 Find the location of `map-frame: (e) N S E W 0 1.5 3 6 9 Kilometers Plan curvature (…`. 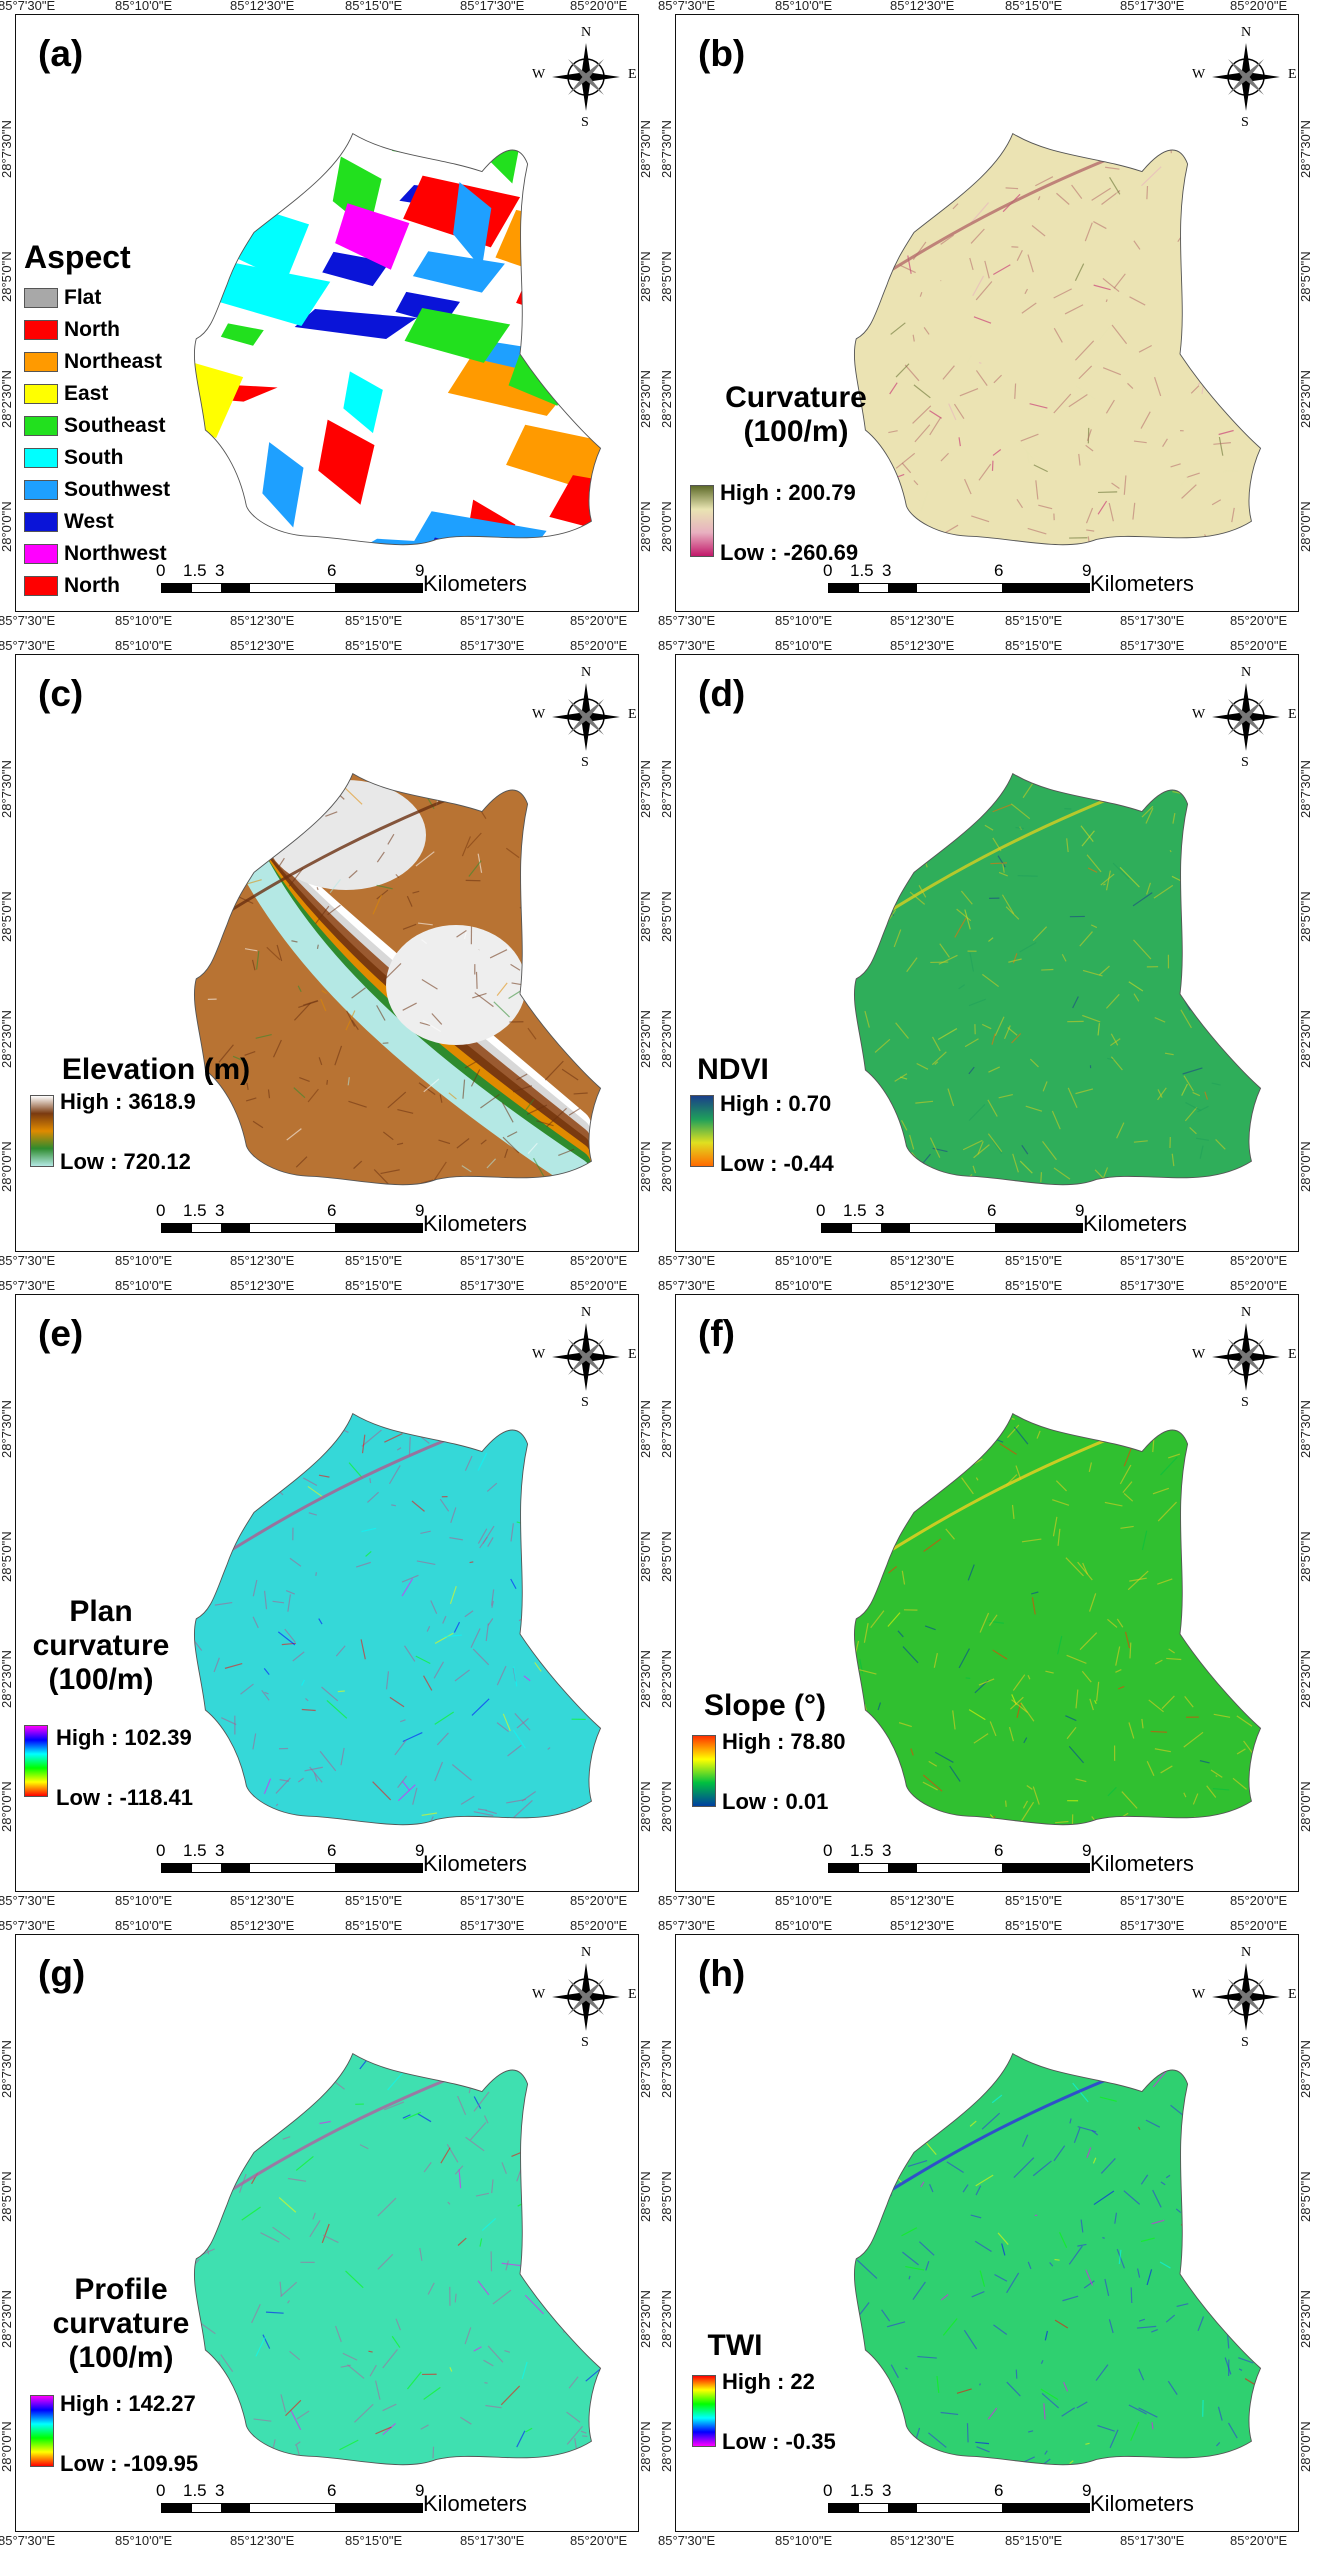

map-frame: (e) N S E W 0 1.5 3 6 9 Kilometers Plan curvature (… is located at coordinates (327, 1593).